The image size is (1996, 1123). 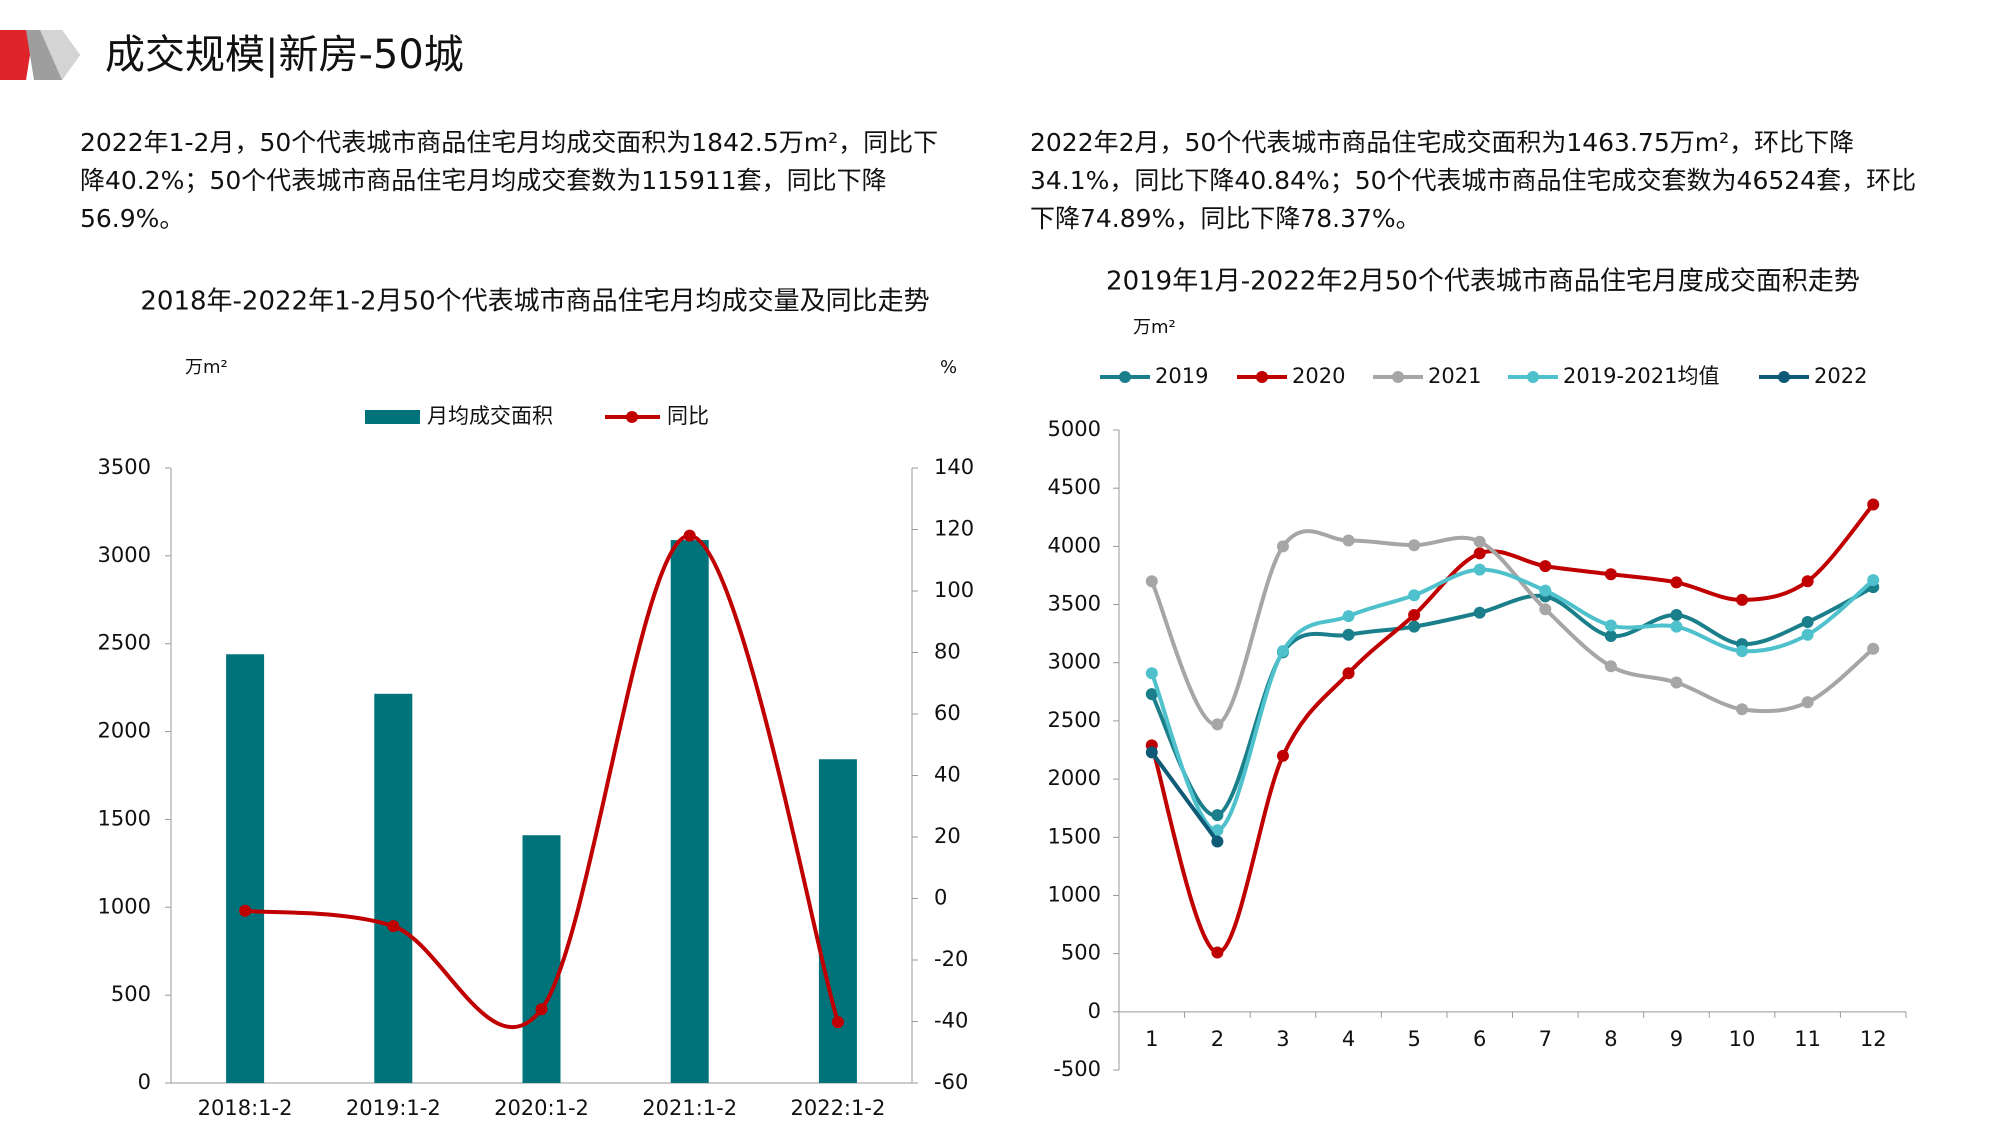 I want to click on y2-tick-label: 60, so click(x=947, y=713).